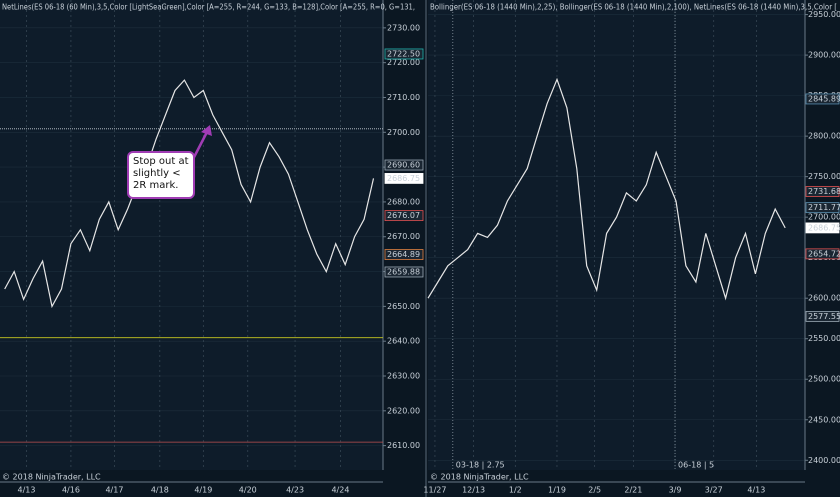 Image resolution: width=840 pixels, height=497 pixels. What do you see at coordinates (675, 490) in the screenshot?
I see `x-tick-label: 3/9` at bounding box center [675, 490].